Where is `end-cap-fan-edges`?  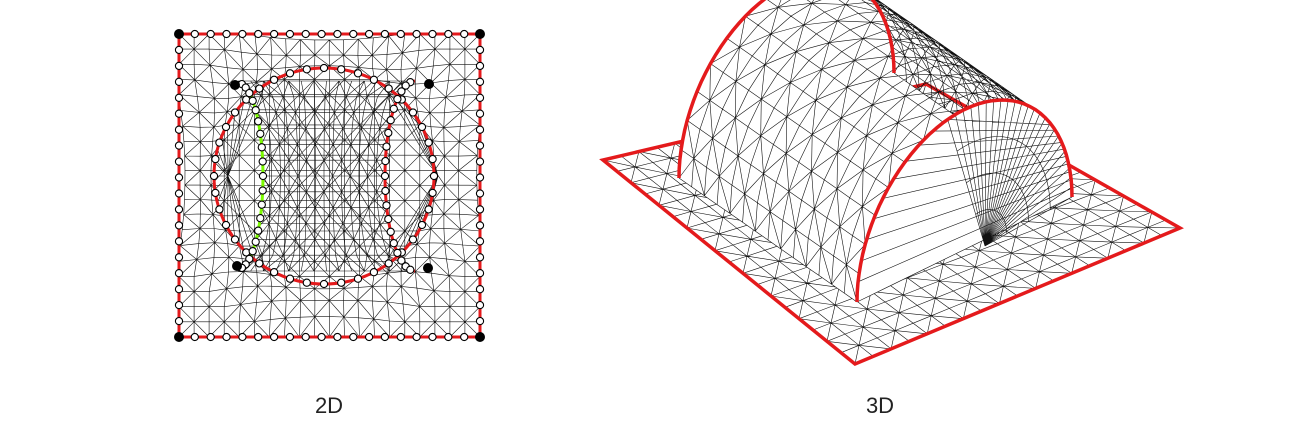 end-cap-fan-edges is located at coordinates (964, 201).